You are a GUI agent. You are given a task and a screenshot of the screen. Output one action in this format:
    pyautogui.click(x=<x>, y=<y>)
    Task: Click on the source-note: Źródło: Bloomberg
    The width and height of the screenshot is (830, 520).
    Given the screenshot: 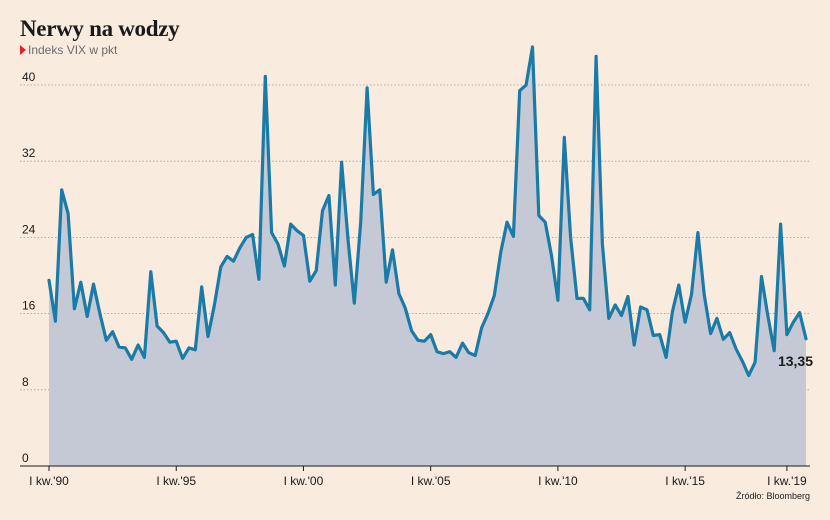 What is the action you would take?
    pyautogui.click(x=772, y=496)
    